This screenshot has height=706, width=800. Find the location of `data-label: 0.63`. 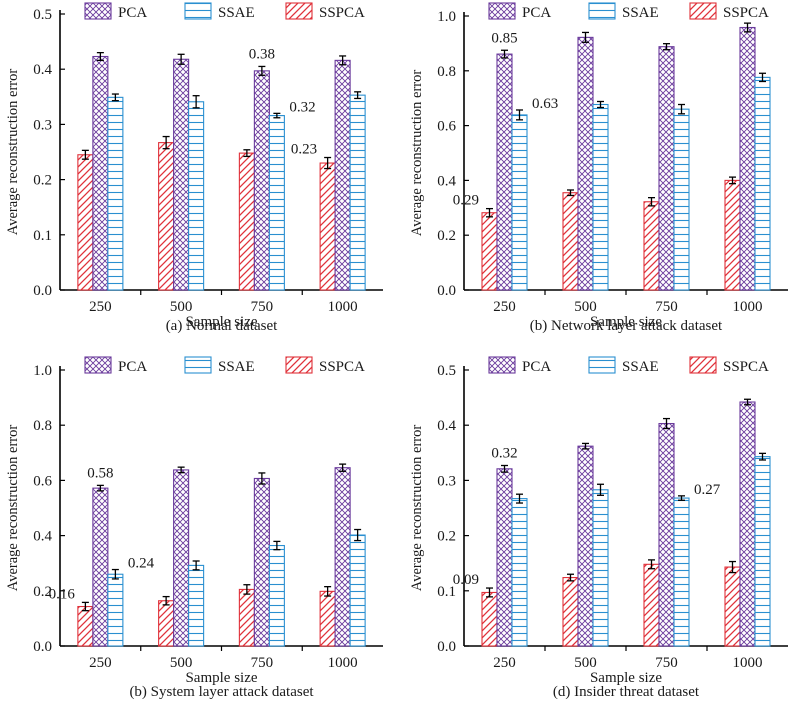

data-label: 0.63 is located at coordinates (545, 104).